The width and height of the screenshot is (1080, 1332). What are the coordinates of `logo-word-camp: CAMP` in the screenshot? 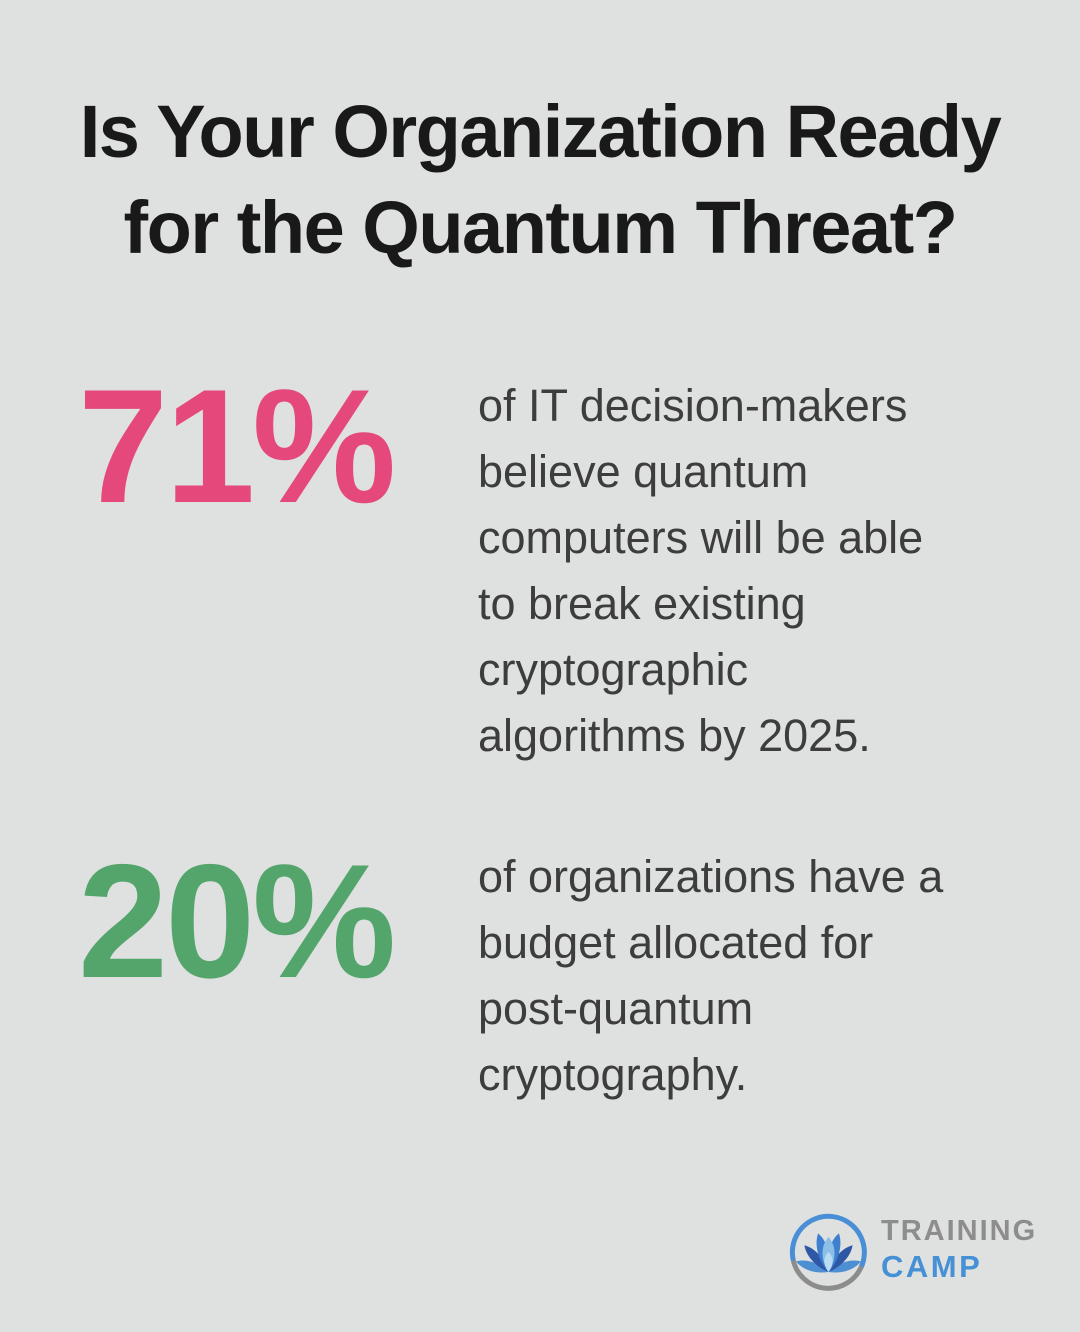 It's located at (932, 1266).